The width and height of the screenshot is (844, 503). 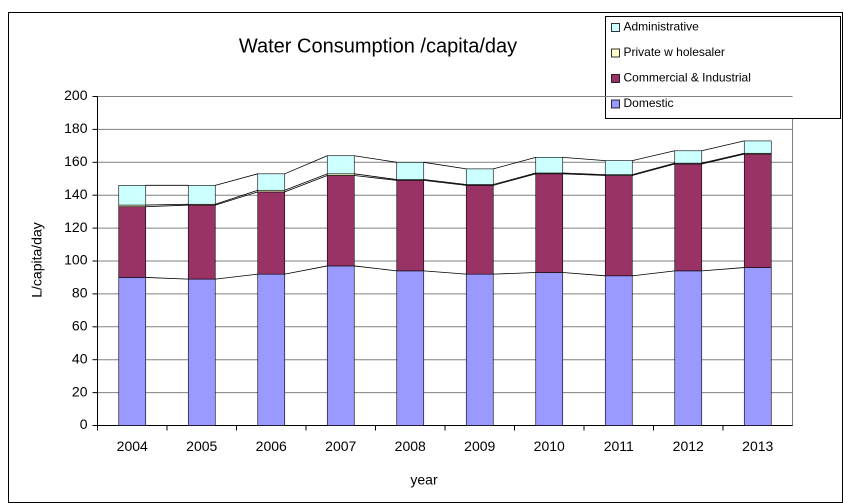 I want to click on legend-label: Administrative, so click(x=662, y=27).